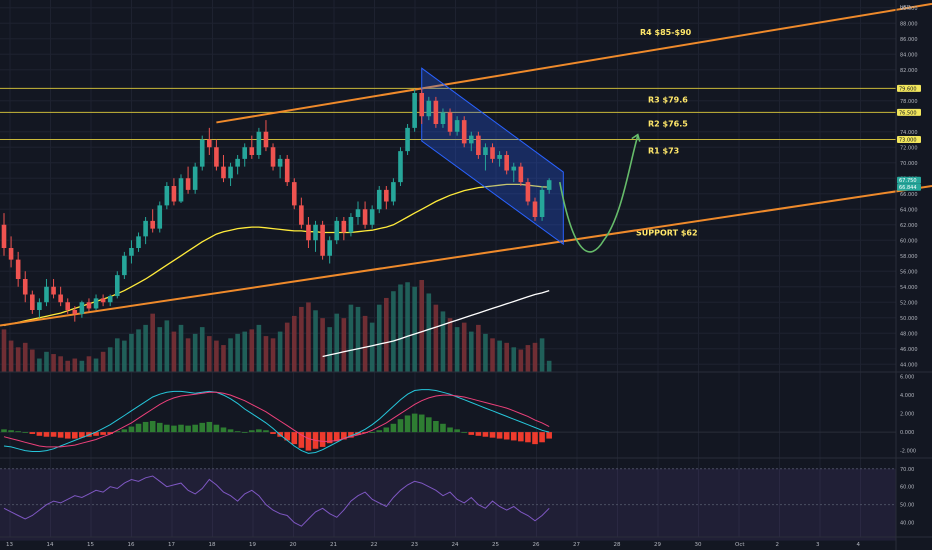  What do you see at coordinates (9, 545) in the screenshot?
I see `date-tick-label: 13` at bounding box center [9, 545].